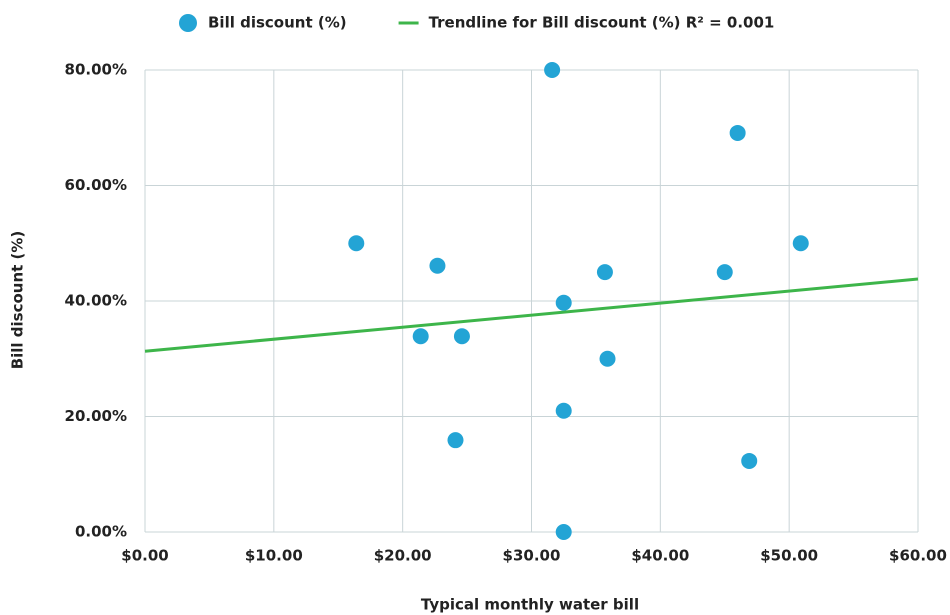  What do you see at coordinates (96, 185) in the screenshot?
I see `y-tick-label: 60.00%` at bounding box center [96, 185].